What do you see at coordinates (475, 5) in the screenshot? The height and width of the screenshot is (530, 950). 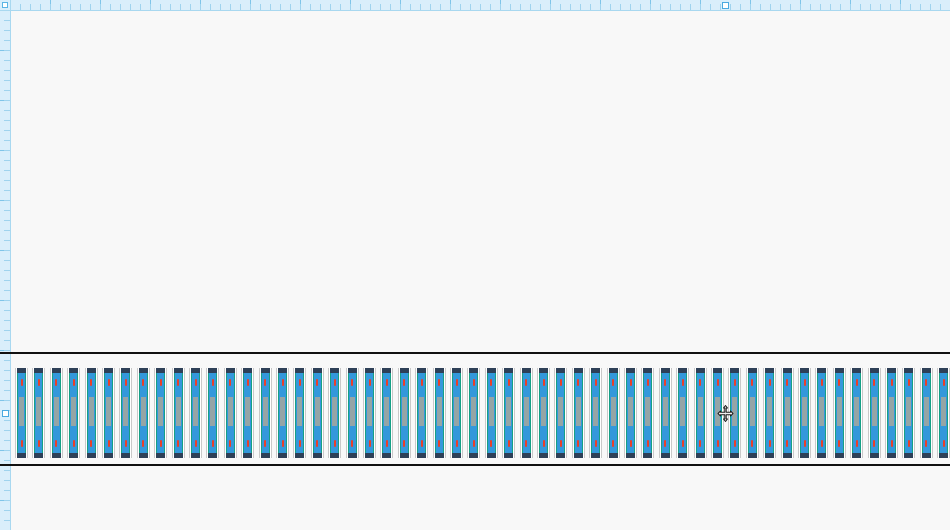 I see `horizontal-ruler` at bounding box center [475, 5].